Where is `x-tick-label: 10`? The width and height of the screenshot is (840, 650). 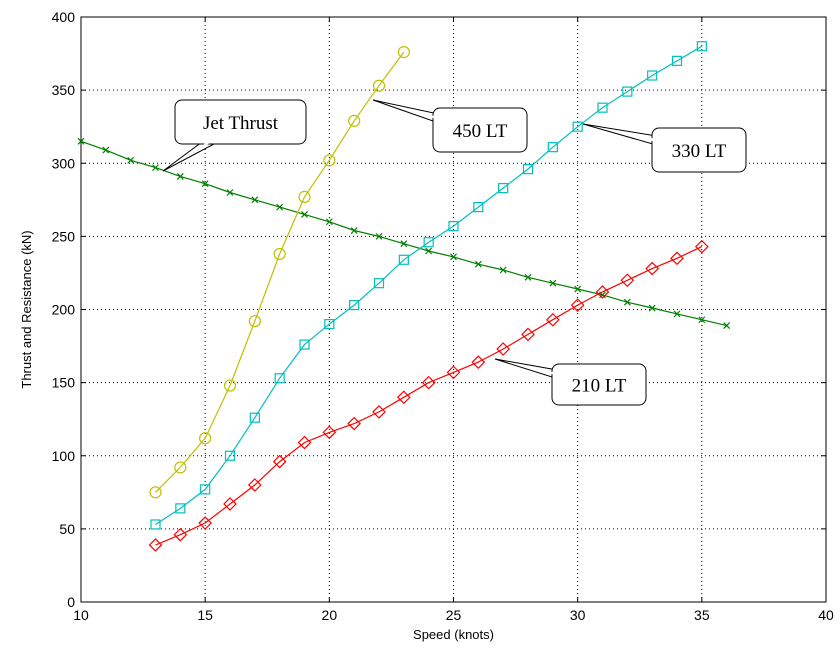
x-tick-label: 10 is located at coordinates (81, 615).